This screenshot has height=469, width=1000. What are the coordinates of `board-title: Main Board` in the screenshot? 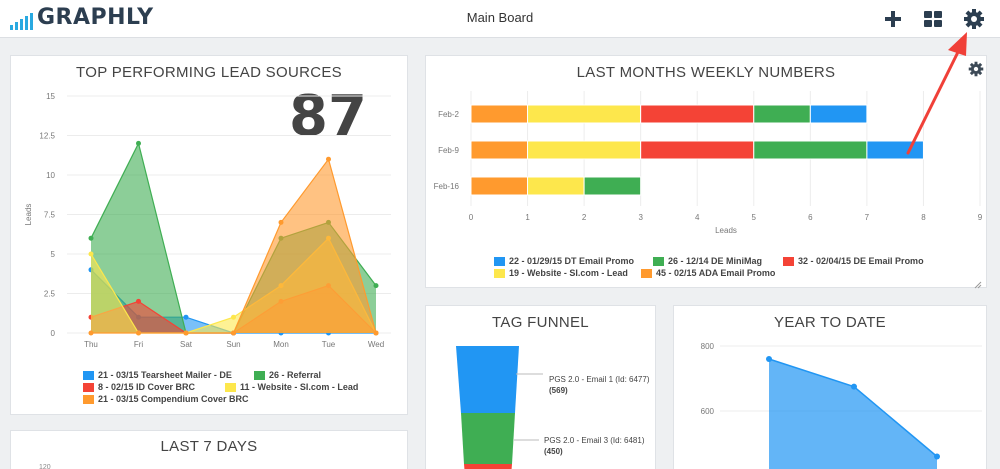 It's located at (500, 17).